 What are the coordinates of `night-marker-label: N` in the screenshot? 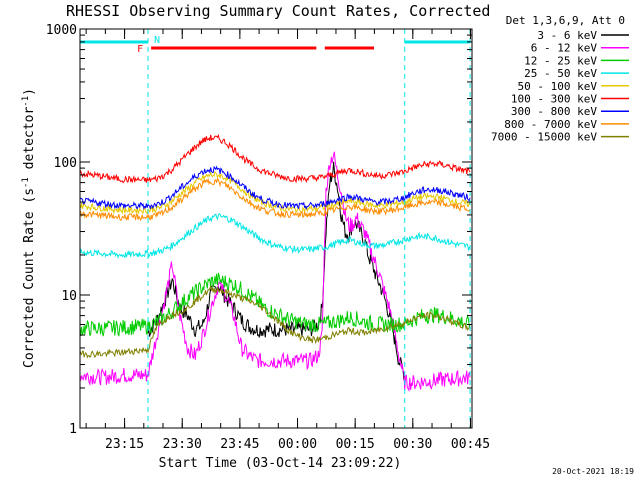 It's located at (157, 40).